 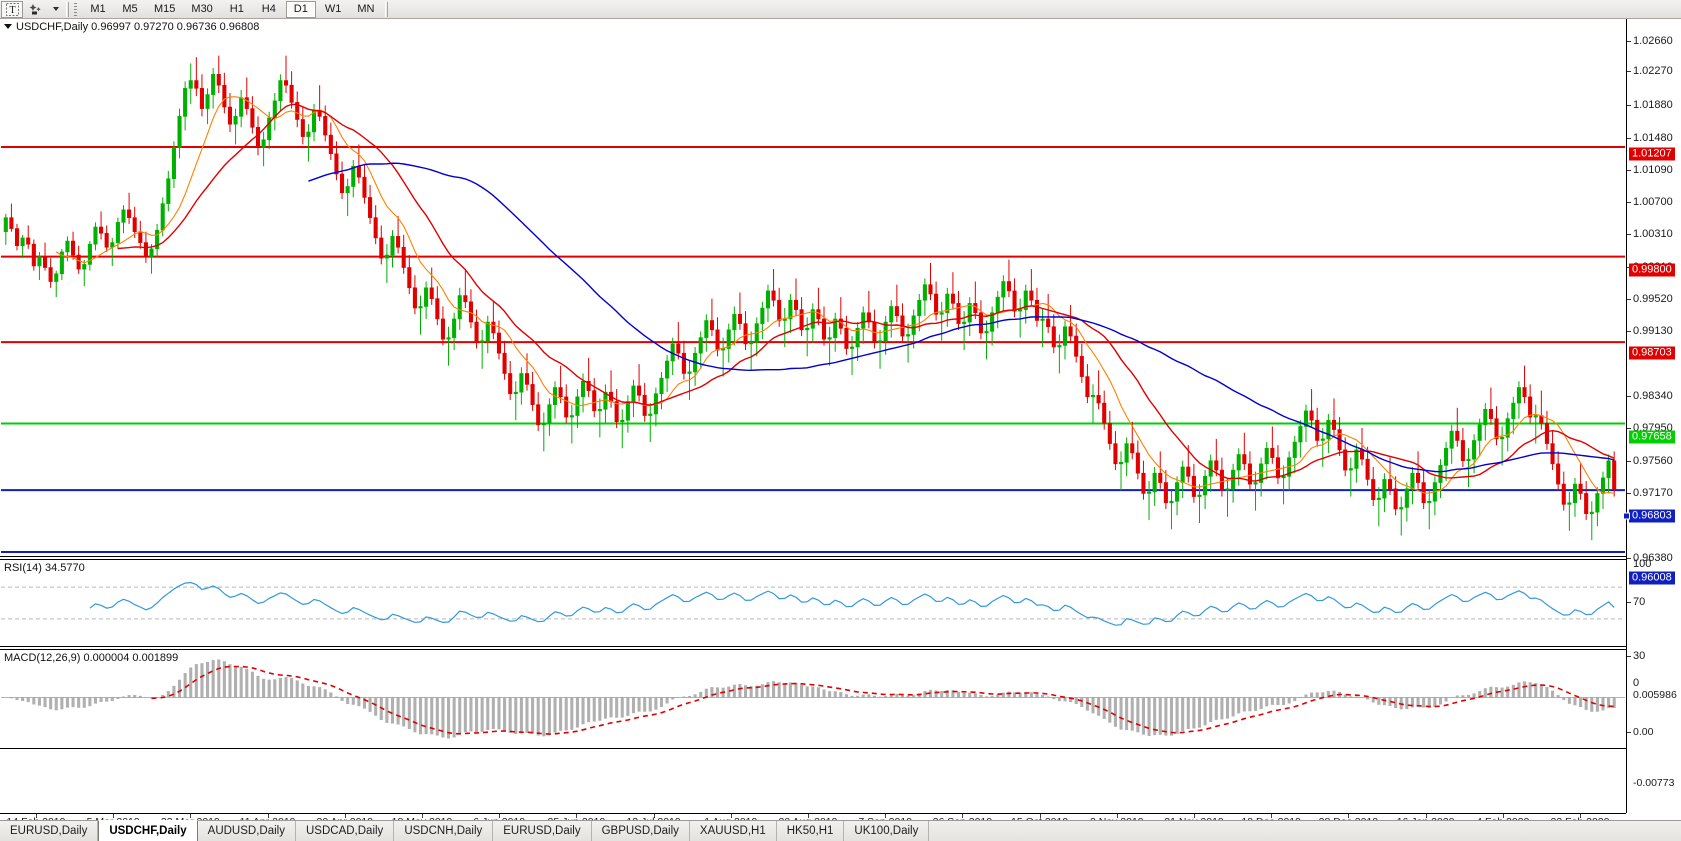 What do you see at coordinates (1653, 202) in the screenshot?
I see `price-axis-label: 1.00700` at bounding box center [1653, 202].